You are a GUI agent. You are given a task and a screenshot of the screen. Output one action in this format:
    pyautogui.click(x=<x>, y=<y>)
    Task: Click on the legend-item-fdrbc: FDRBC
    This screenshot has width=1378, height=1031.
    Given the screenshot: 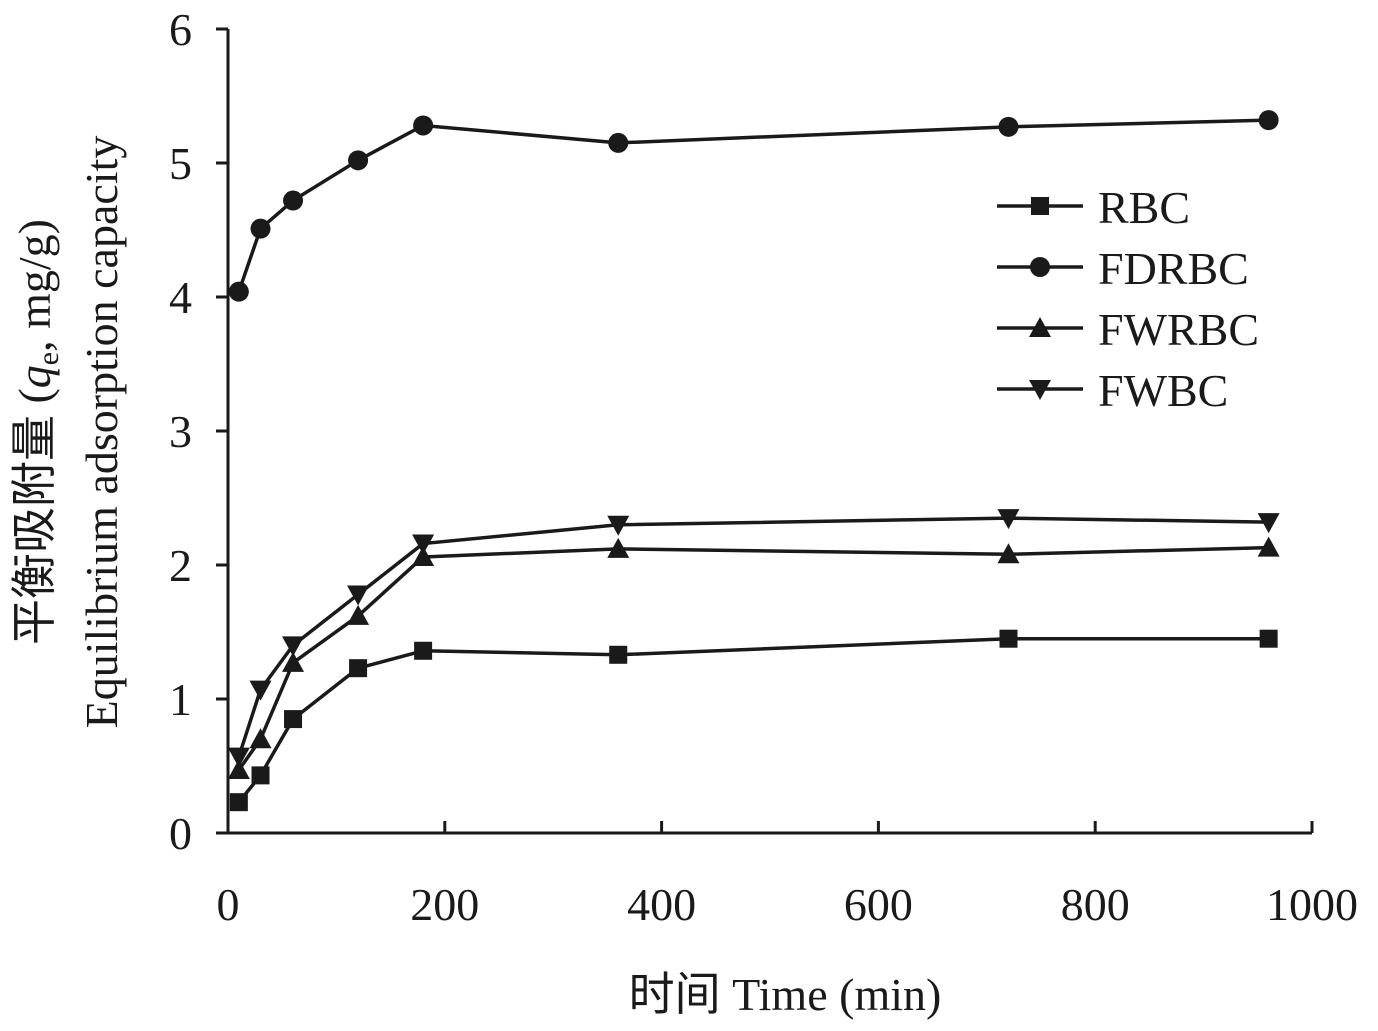 What is the action you would take?
    pyautogui.click(x=1123, y=268)
    